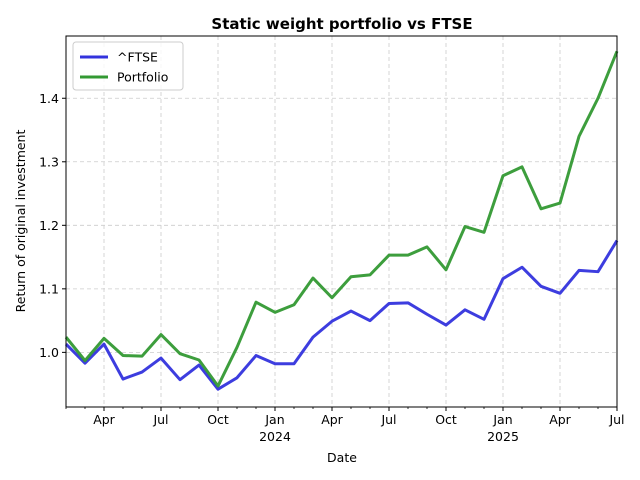  What do you see at coordinates (49, 225) in the screenshot?
I see `y-tick-label: 1.2` at bounding box center [49, 225].